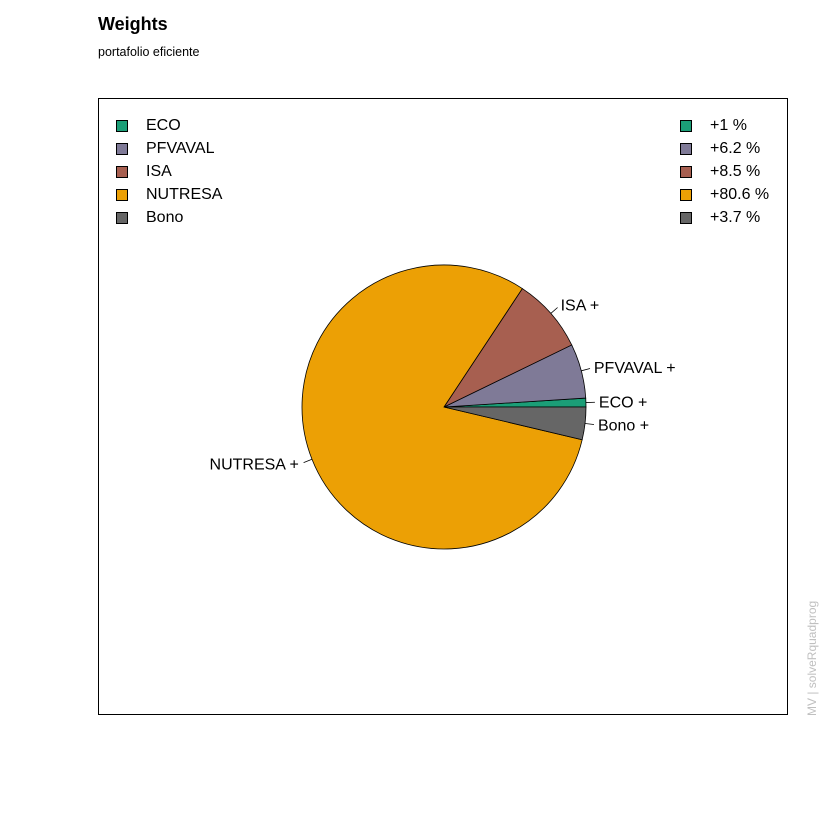 The width and height of the screenshot is (840, 840). I want to click on chart-subtitle: portafolio eficiente, so click(149, 52).